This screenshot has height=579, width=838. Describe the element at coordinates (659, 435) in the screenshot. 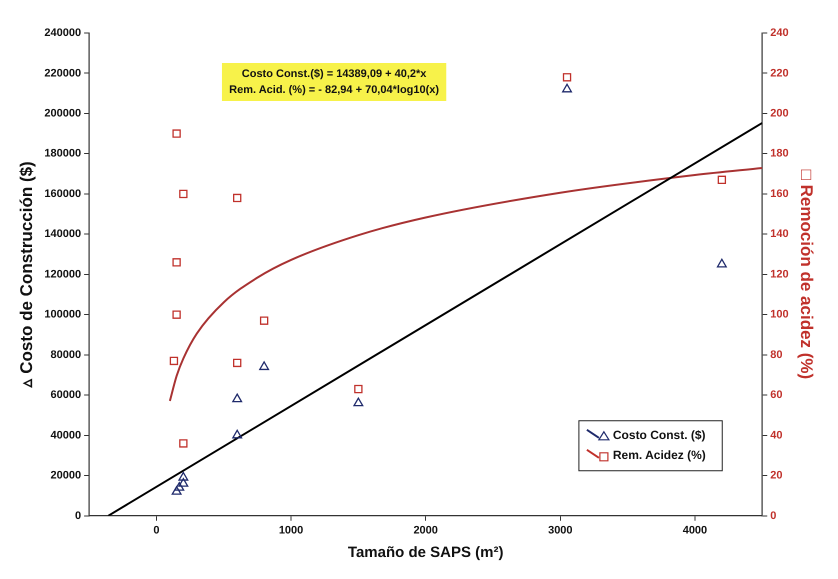

I see `legend-label: Costo Const. ($)` at that location.